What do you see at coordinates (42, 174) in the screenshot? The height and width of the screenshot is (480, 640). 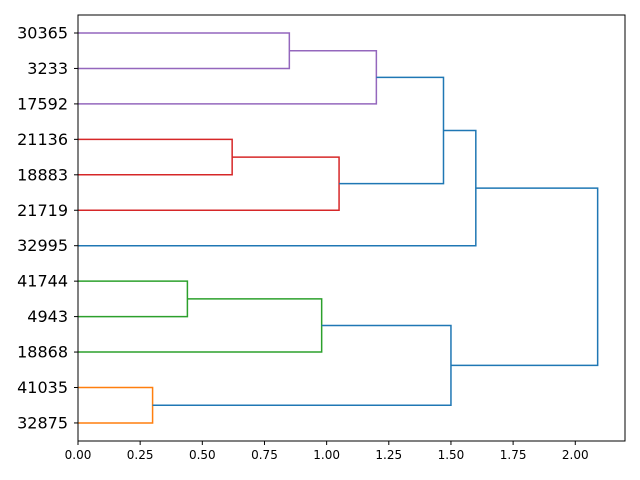 I see `leaf-label: 18883` at bounding box center [42, 174].